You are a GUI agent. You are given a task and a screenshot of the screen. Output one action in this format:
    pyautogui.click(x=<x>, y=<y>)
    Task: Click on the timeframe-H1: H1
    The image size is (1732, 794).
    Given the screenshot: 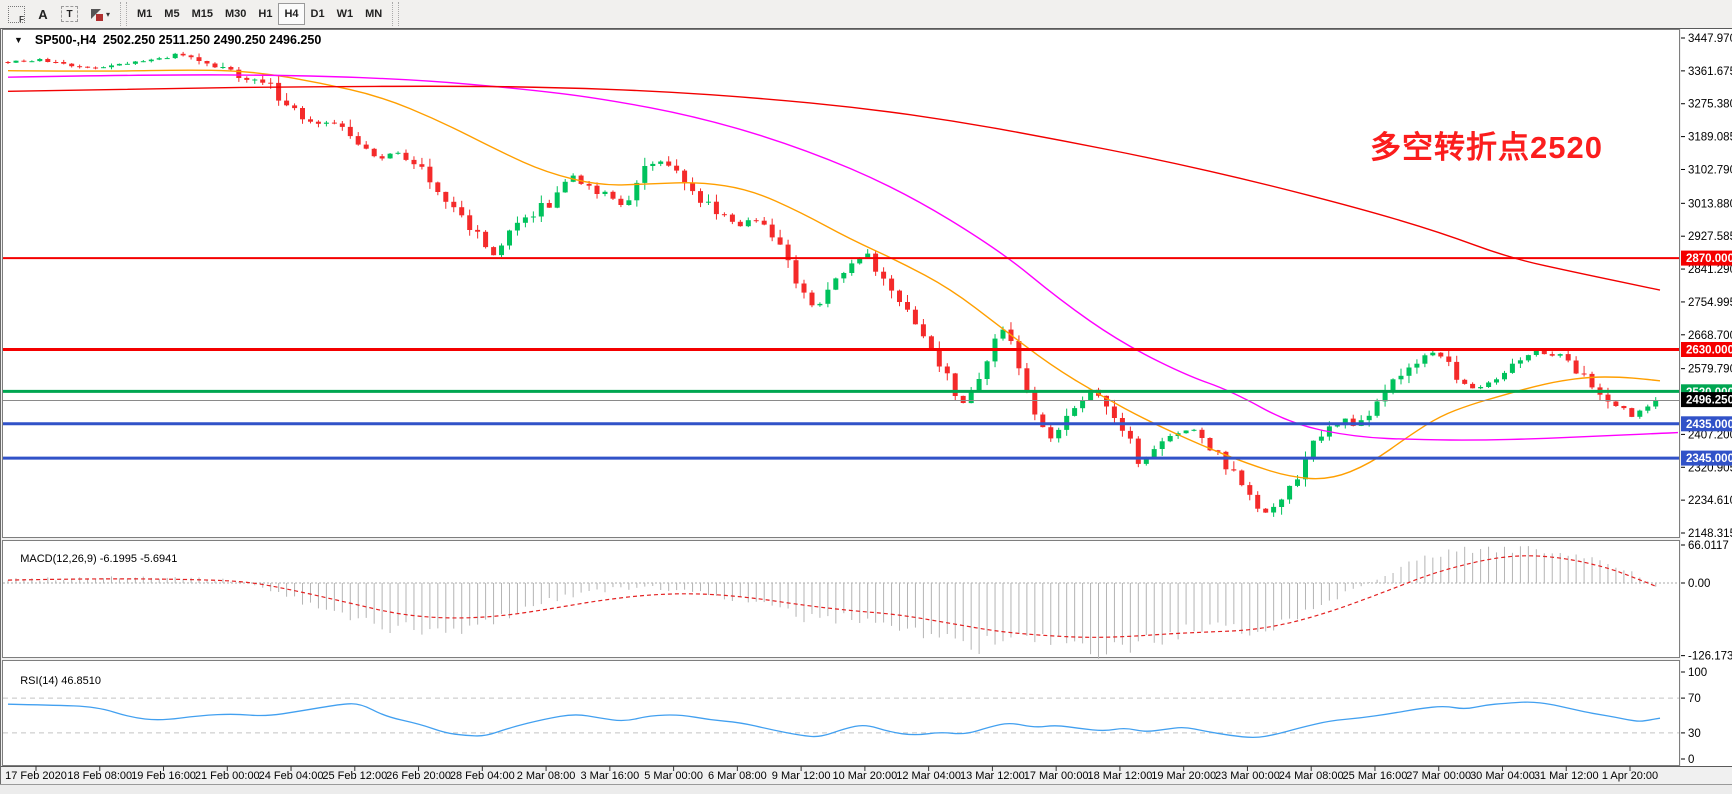 What is the action you would take?
    pyautogui.click(x=265, y=14)
    